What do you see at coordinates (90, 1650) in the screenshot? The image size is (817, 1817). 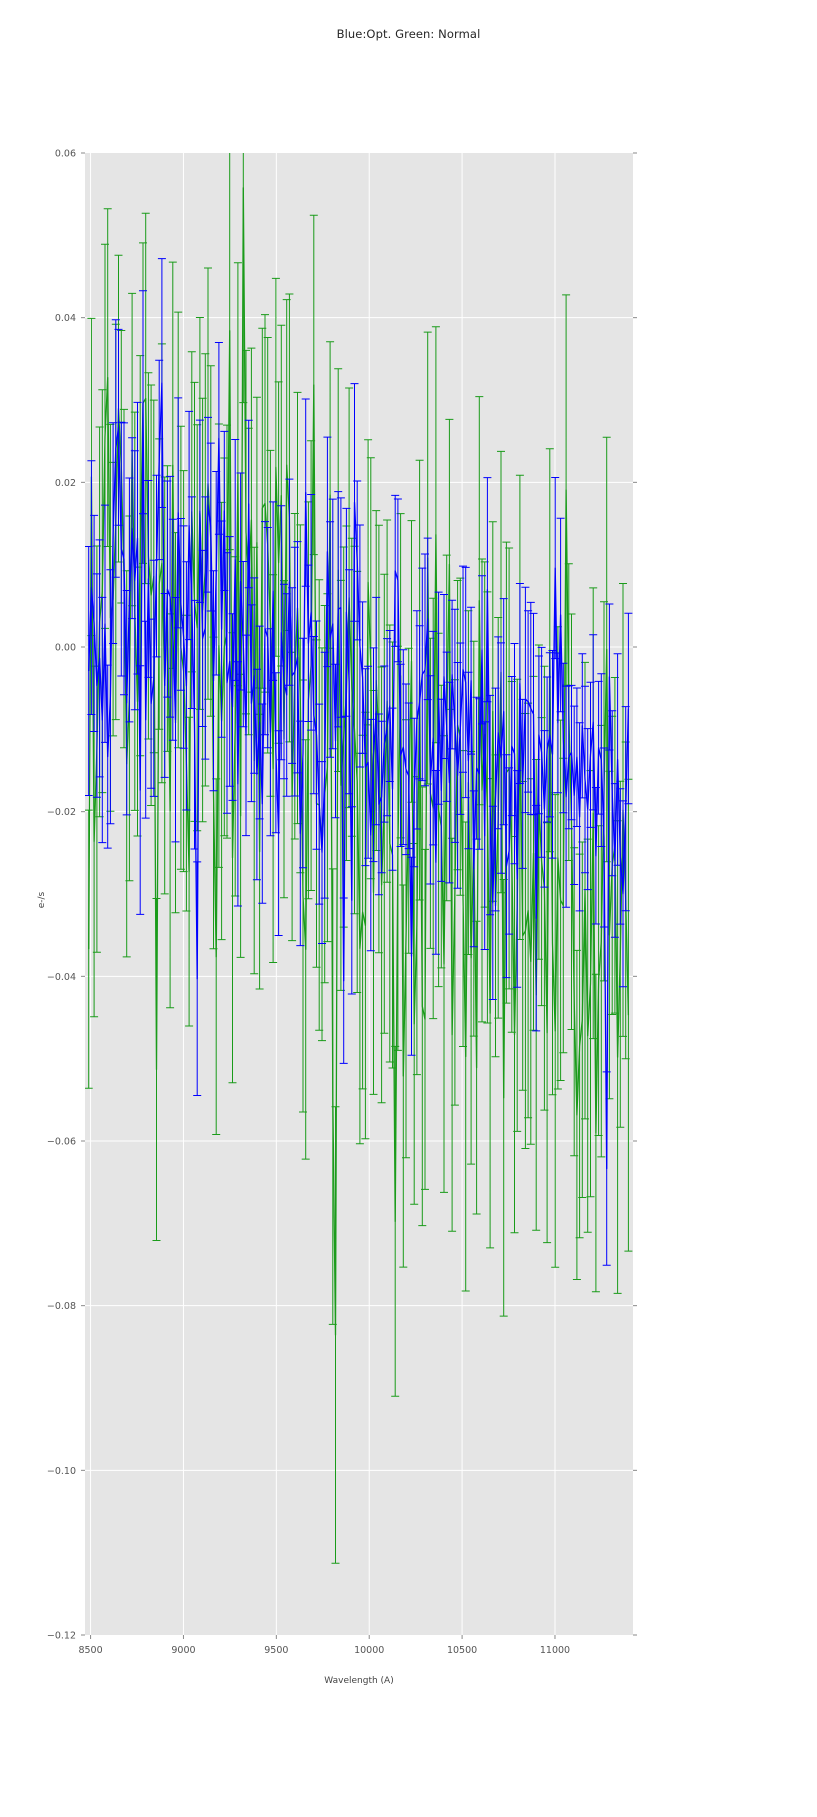 I see `x-tick-label: 8500` at bounding box center [90, 1650].